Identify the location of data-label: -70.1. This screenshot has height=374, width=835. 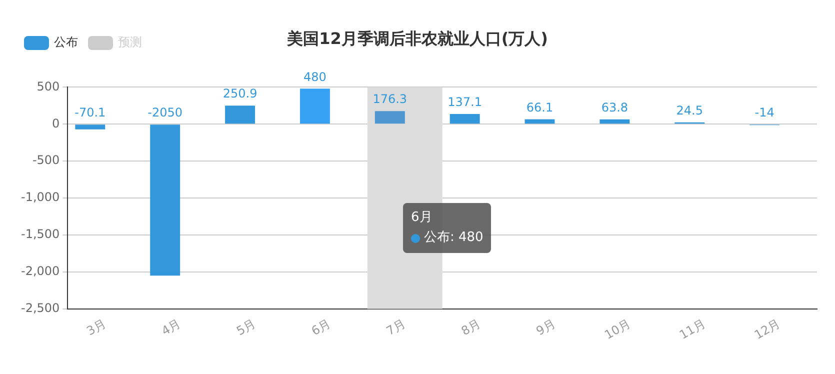
(90, 112).